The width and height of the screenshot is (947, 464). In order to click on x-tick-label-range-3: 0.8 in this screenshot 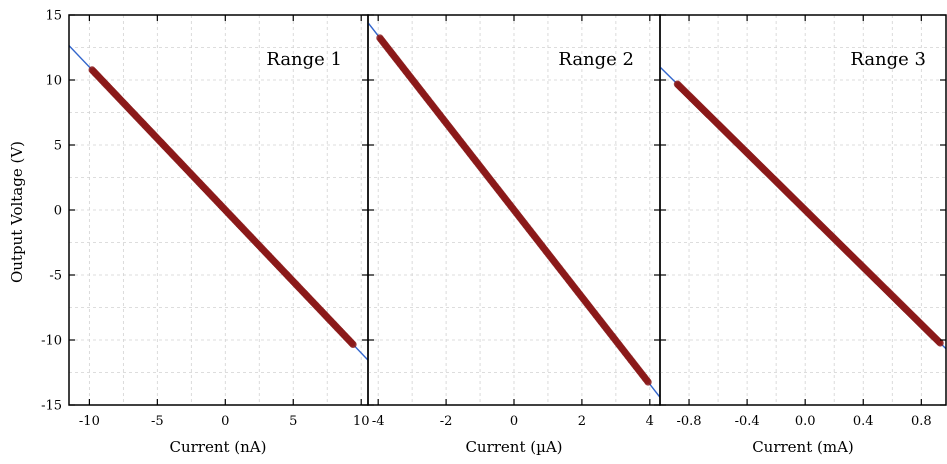, I will do `click(921, 421)`.